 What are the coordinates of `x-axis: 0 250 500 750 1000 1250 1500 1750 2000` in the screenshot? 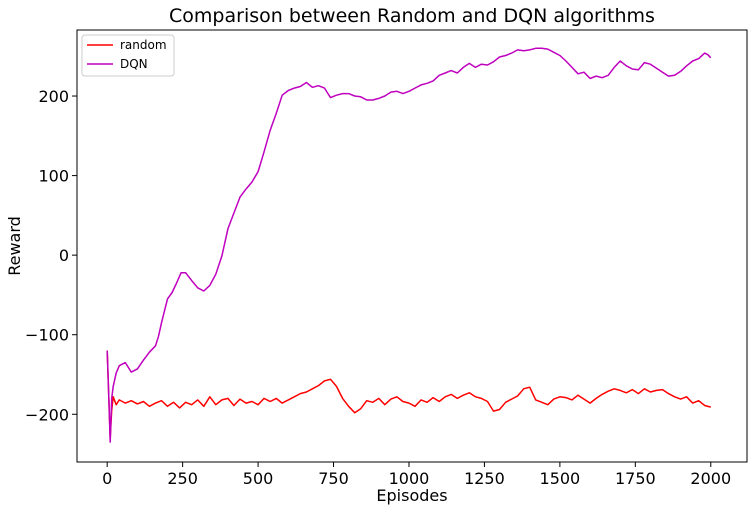 It's located at (416, 475).